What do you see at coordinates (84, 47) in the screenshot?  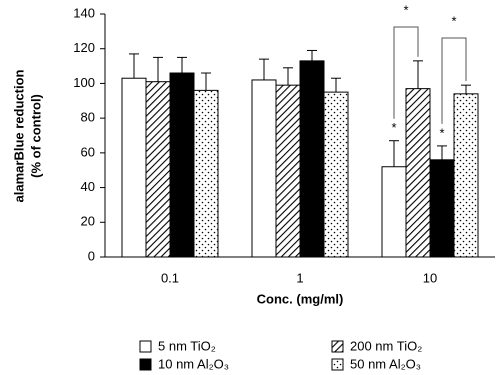 I see `y-tick-label: 120` at bounding box center [84, 47].